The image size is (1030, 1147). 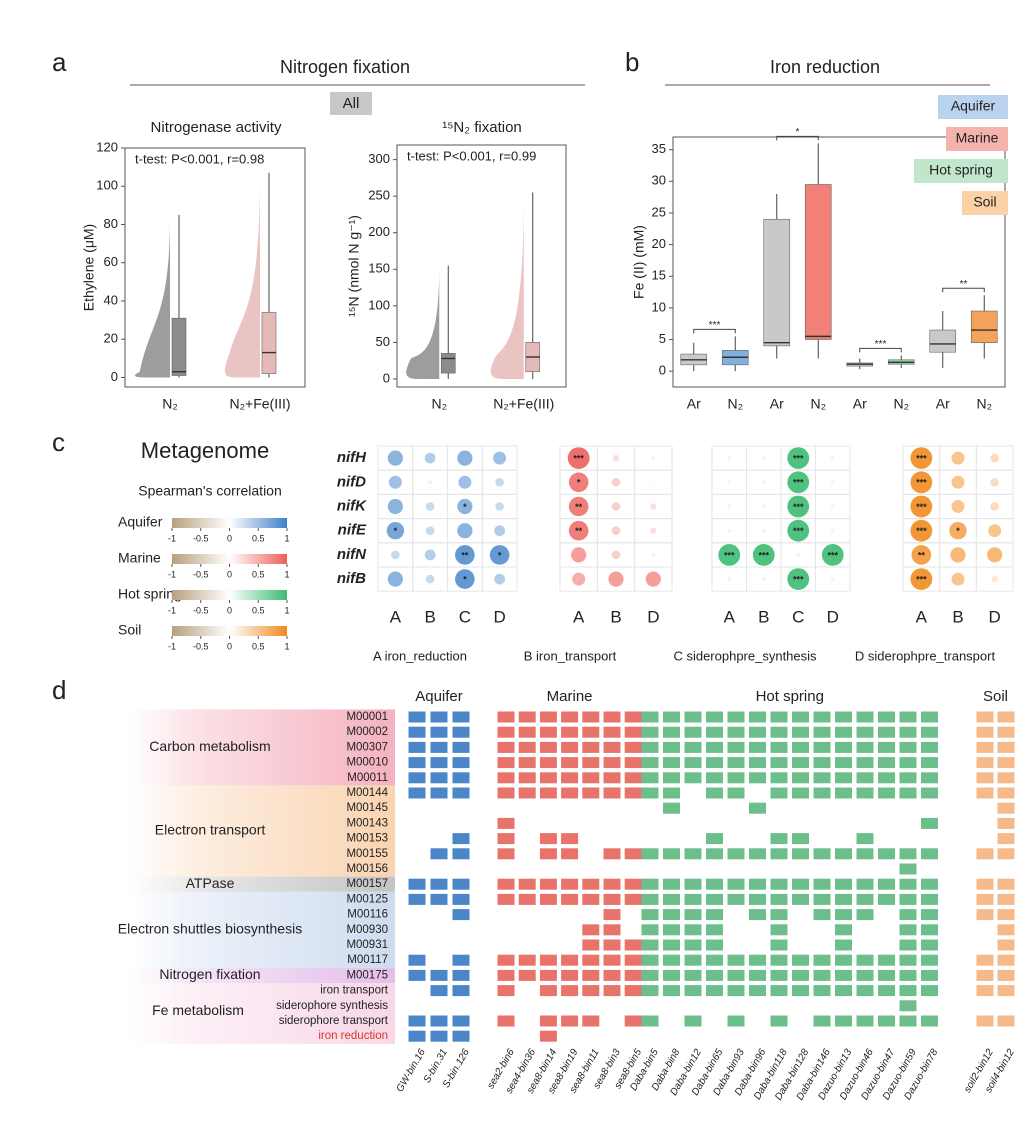 I want to click on column-label: B, so click(x=615, y=616).